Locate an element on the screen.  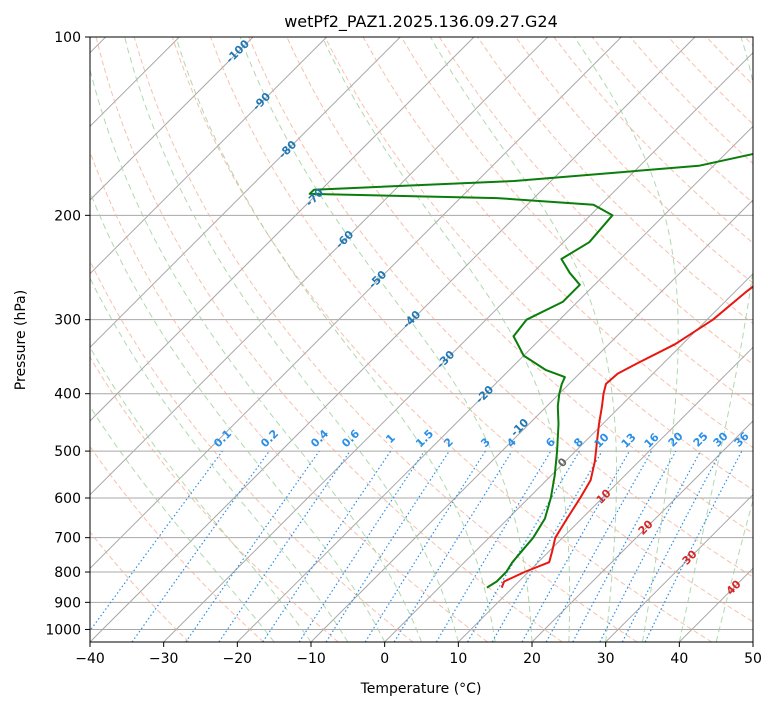
x-tick-label: 10 is located at coordinates (458, 659).